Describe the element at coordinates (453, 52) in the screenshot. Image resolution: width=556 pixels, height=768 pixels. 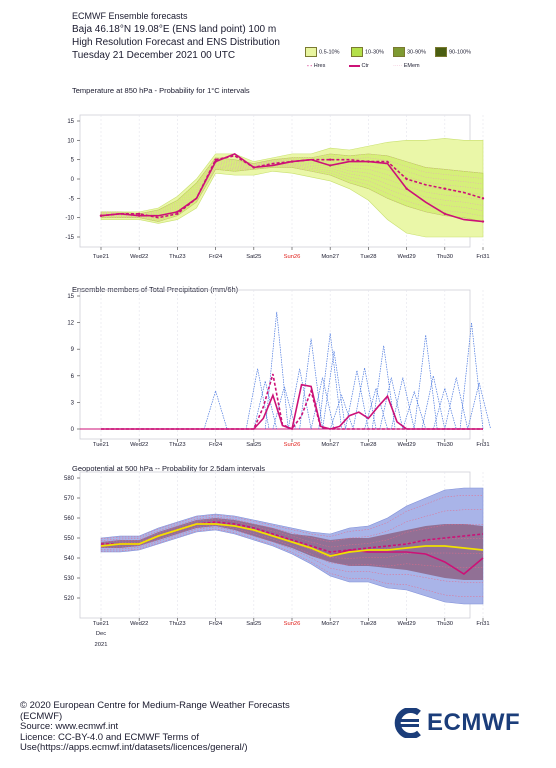
I see `legend-band-4: 90-100%` at that location.